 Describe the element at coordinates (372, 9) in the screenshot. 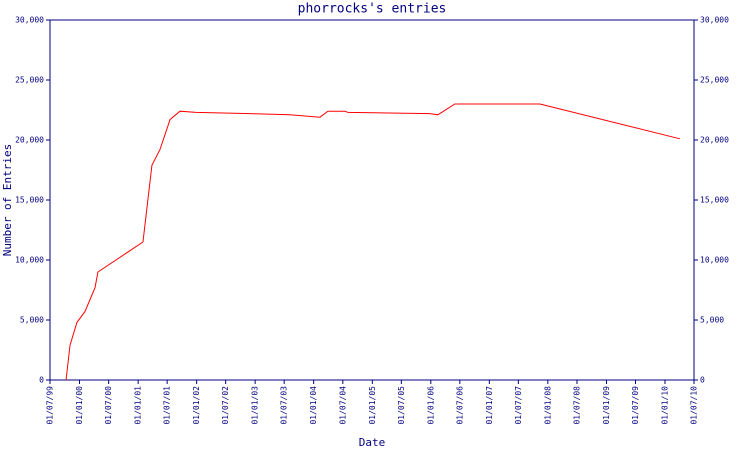

I see `chart-title: phorrocks's entries` at that location.